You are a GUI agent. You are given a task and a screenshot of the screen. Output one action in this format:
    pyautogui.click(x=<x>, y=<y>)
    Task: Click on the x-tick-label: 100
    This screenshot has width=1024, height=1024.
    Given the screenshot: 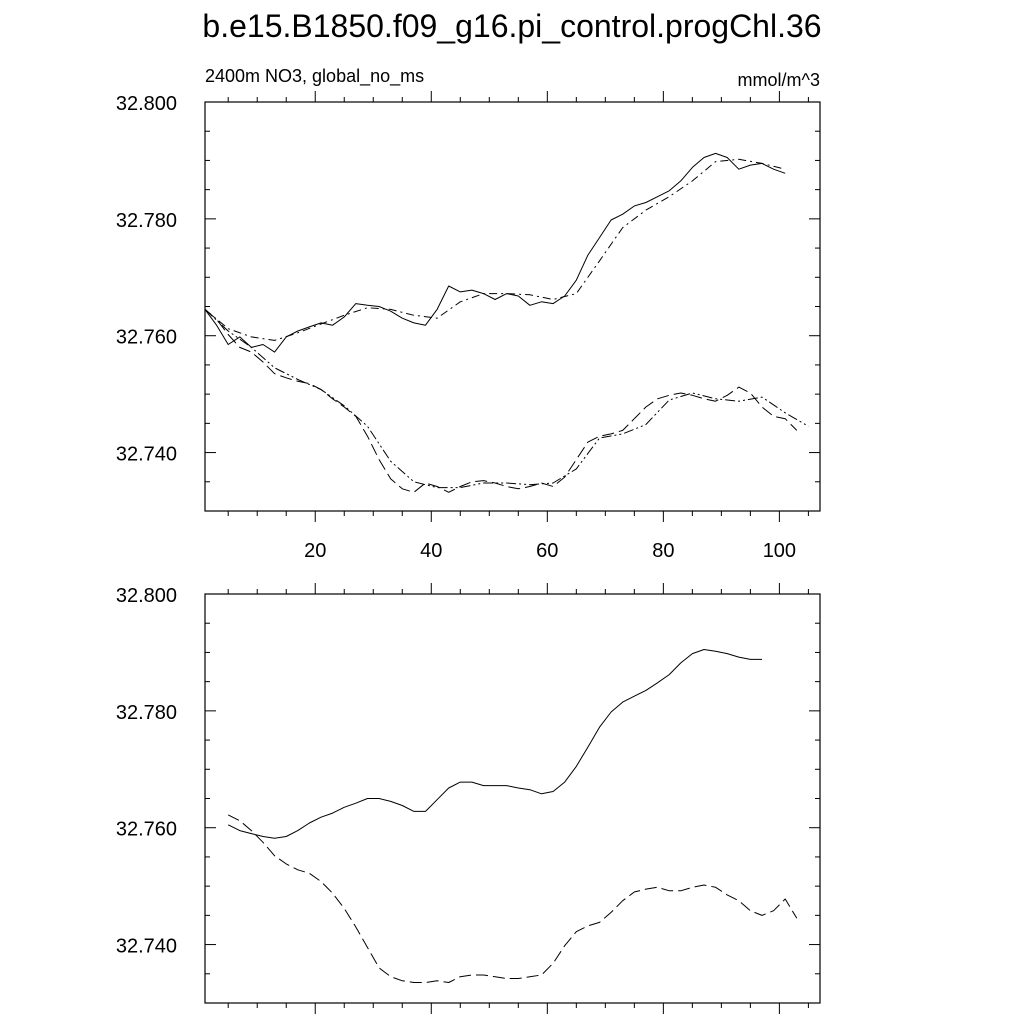 What is the action you would take?
    pyautogui.click(x=779, y=551)
    